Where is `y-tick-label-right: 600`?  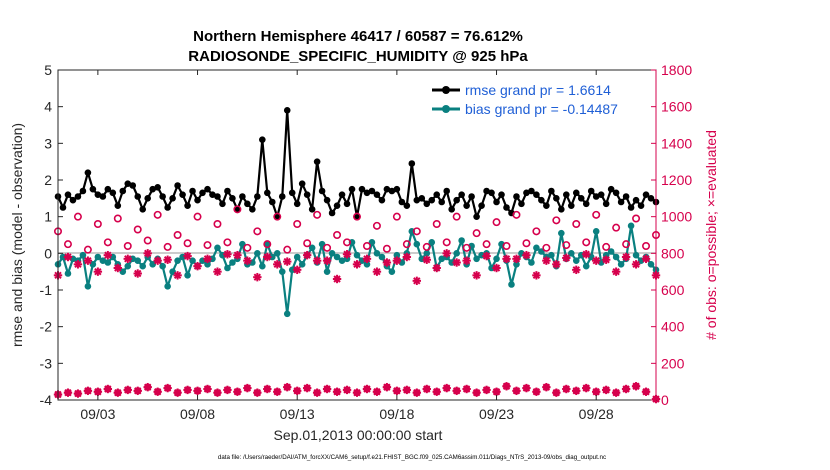
y-tick-label-right: 600 is located at coordinates (673, 290).